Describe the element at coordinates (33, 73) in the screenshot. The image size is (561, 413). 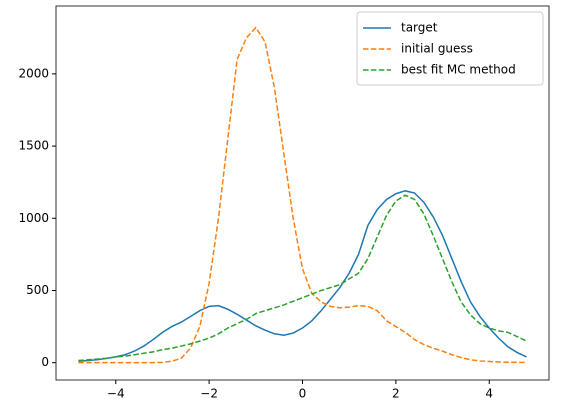
I see `y-tick-label: 2000` at that location.